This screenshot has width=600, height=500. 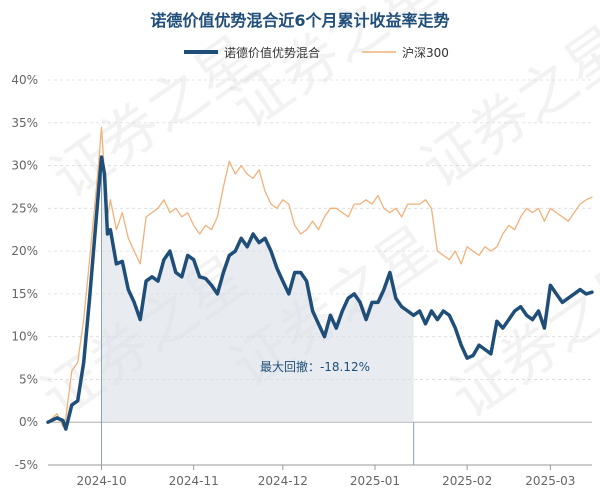 What do you see at coordinates (315, 366) in the screenshot?
I see `max-drawdown-annotation: 最大回撤：-18.12%` at bounding box center [315, 366].